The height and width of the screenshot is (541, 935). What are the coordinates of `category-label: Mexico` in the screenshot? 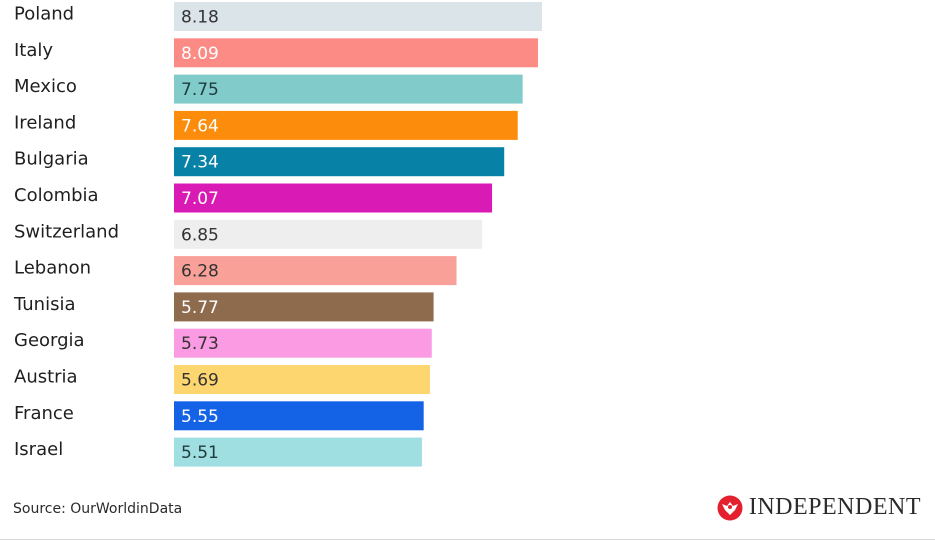 It's located at (45, 86).